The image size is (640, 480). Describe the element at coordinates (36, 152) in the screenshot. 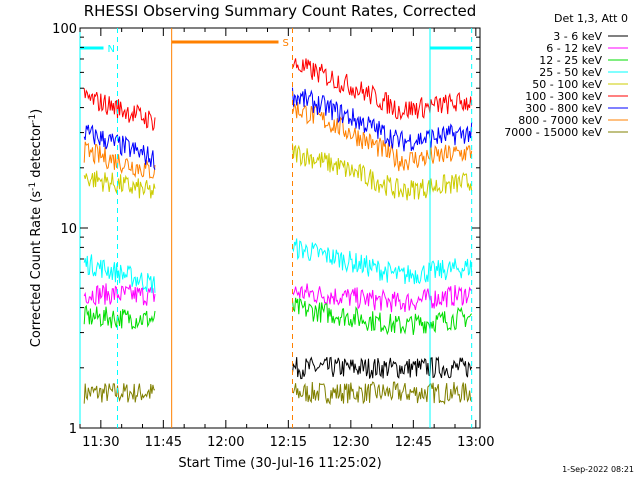

I see `y-axis-label-mid: detector` at that location.